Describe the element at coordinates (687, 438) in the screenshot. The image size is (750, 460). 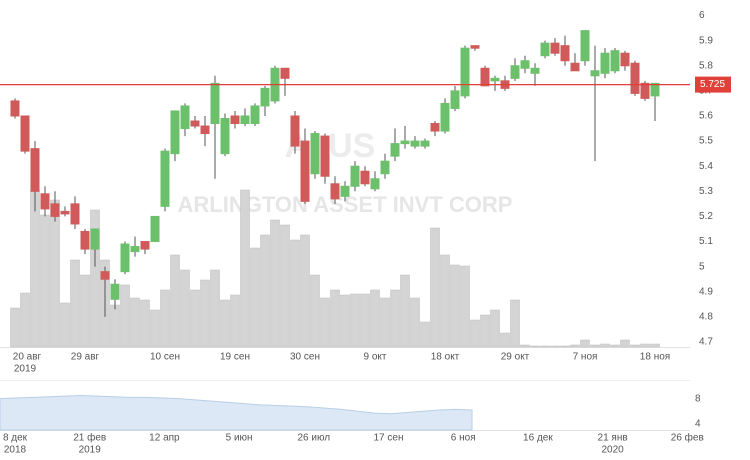
I see `navigator-x-label: 26 фев` at that location.